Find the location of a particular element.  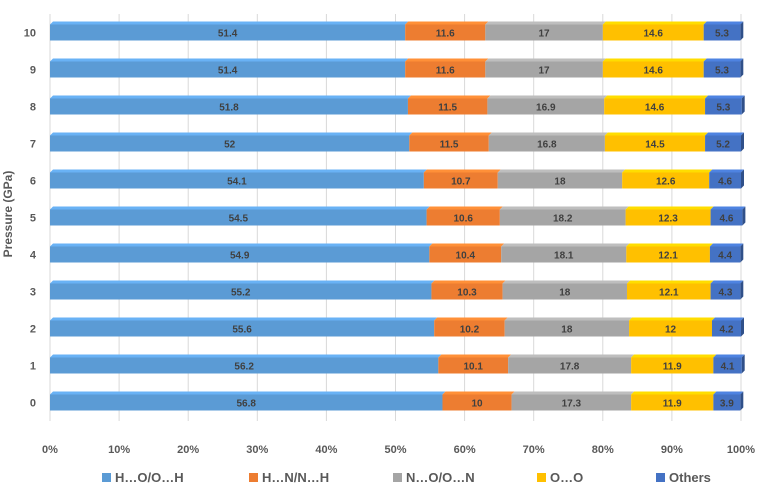

y-tick-label: 6 is located at coordinates (33, 182).